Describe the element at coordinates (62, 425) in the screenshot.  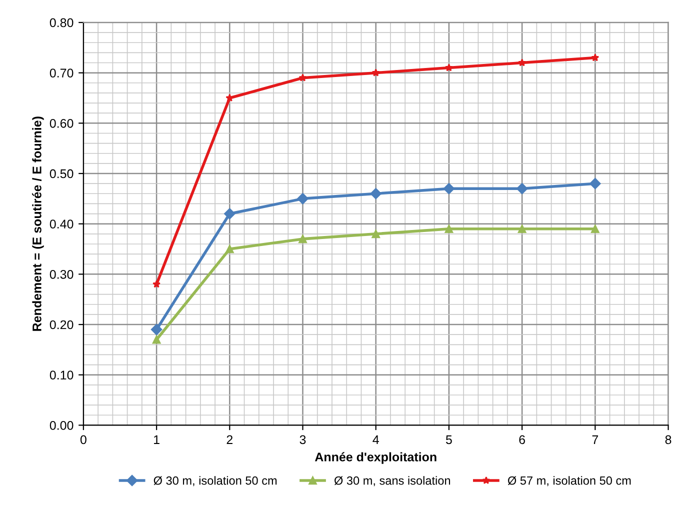
I see `y-tick-label: 0.00` at that location.